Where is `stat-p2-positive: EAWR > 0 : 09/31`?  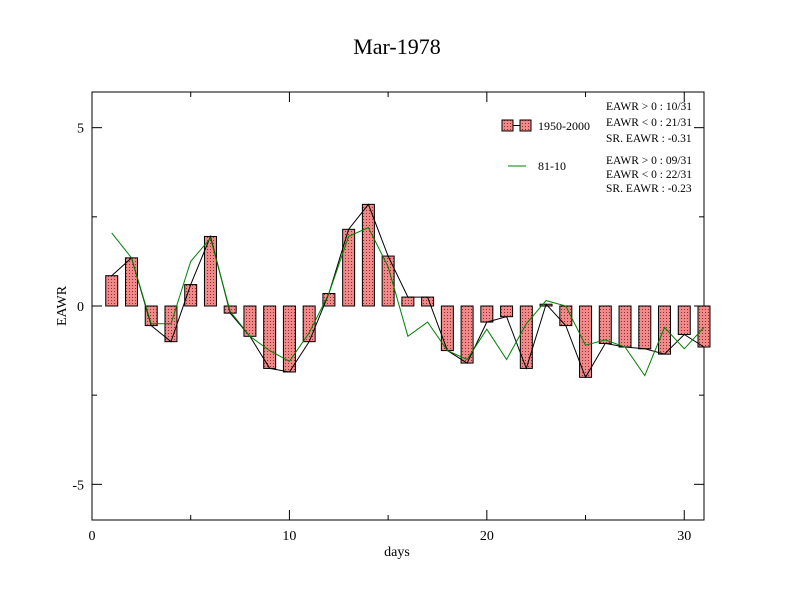
stat-p2-positive: EAWR > 0 : 09/31 is located at coordinates (649, 161).